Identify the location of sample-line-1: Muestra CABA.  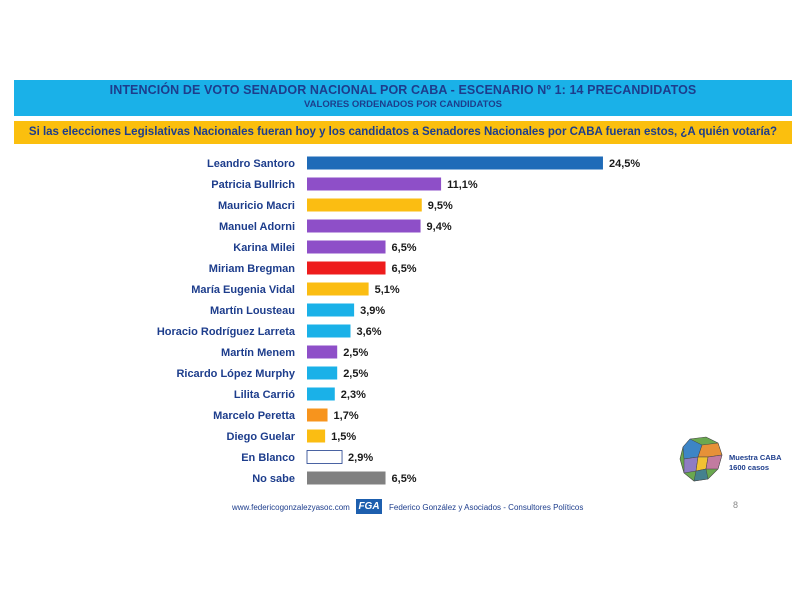
(755, 457).